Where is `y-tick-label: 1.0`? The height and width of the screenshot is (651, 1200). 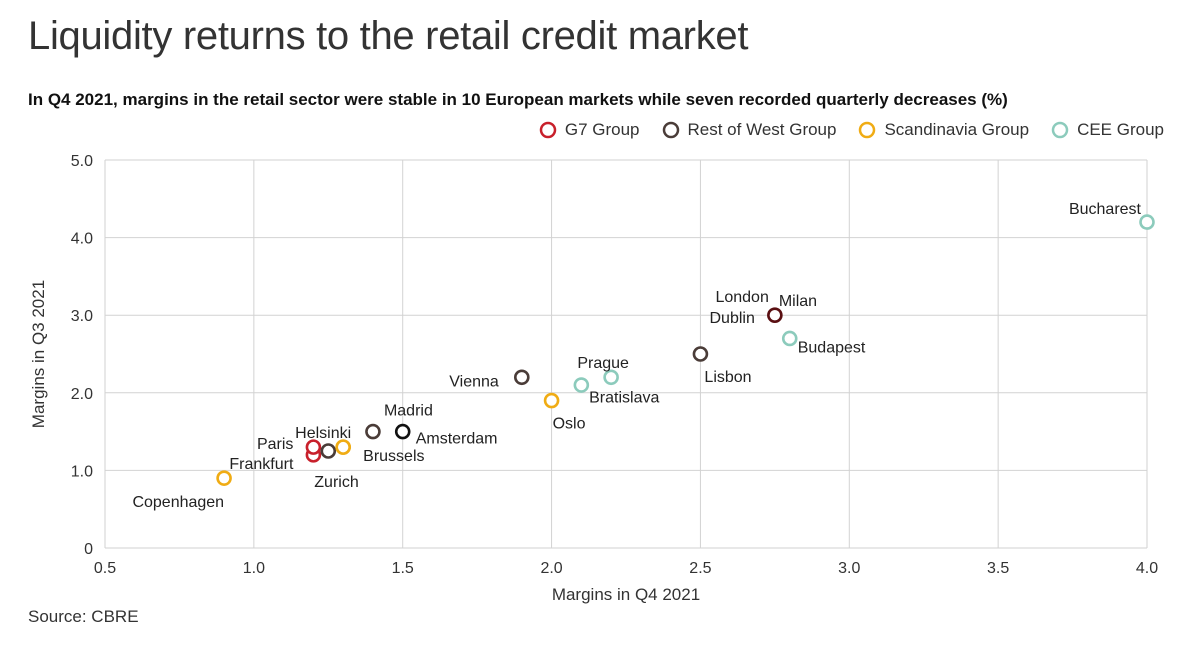
y-tick-label: 1.0 is located at coordinates (82, 471).